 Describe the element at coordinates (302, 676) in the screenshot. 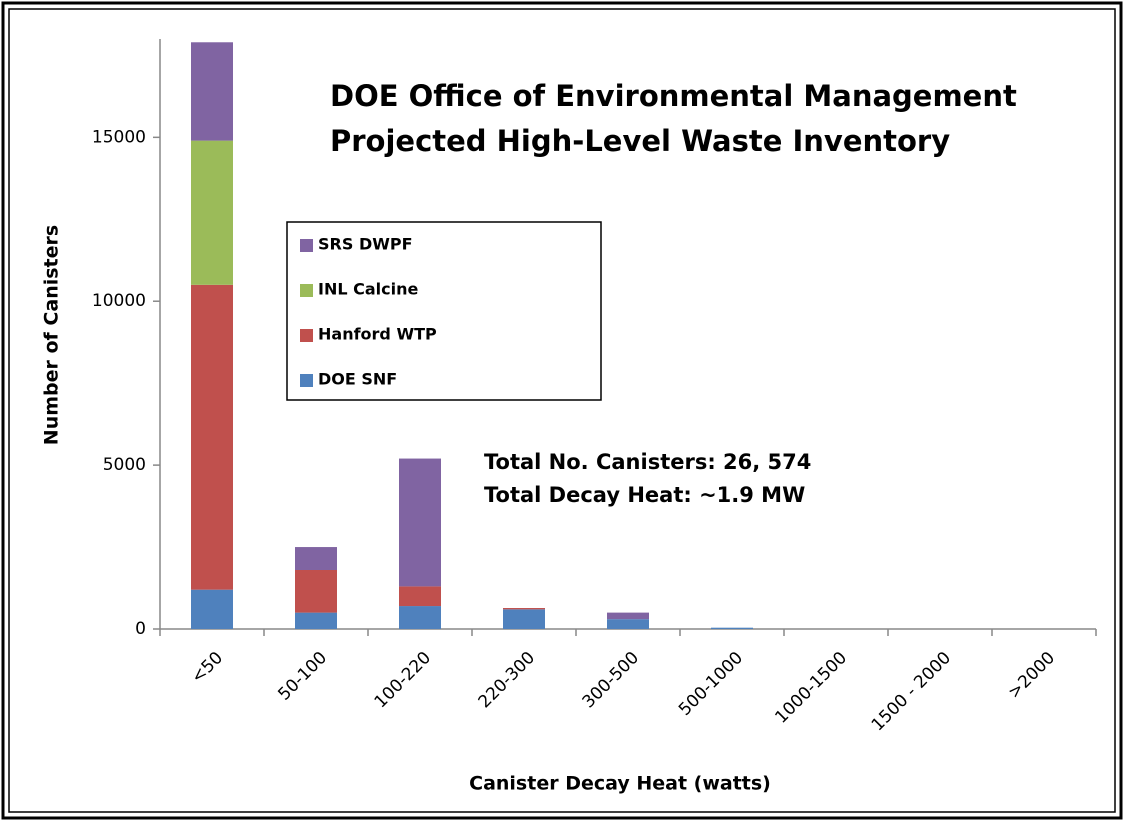

I see `x-tick-label: 50-100` at that location.